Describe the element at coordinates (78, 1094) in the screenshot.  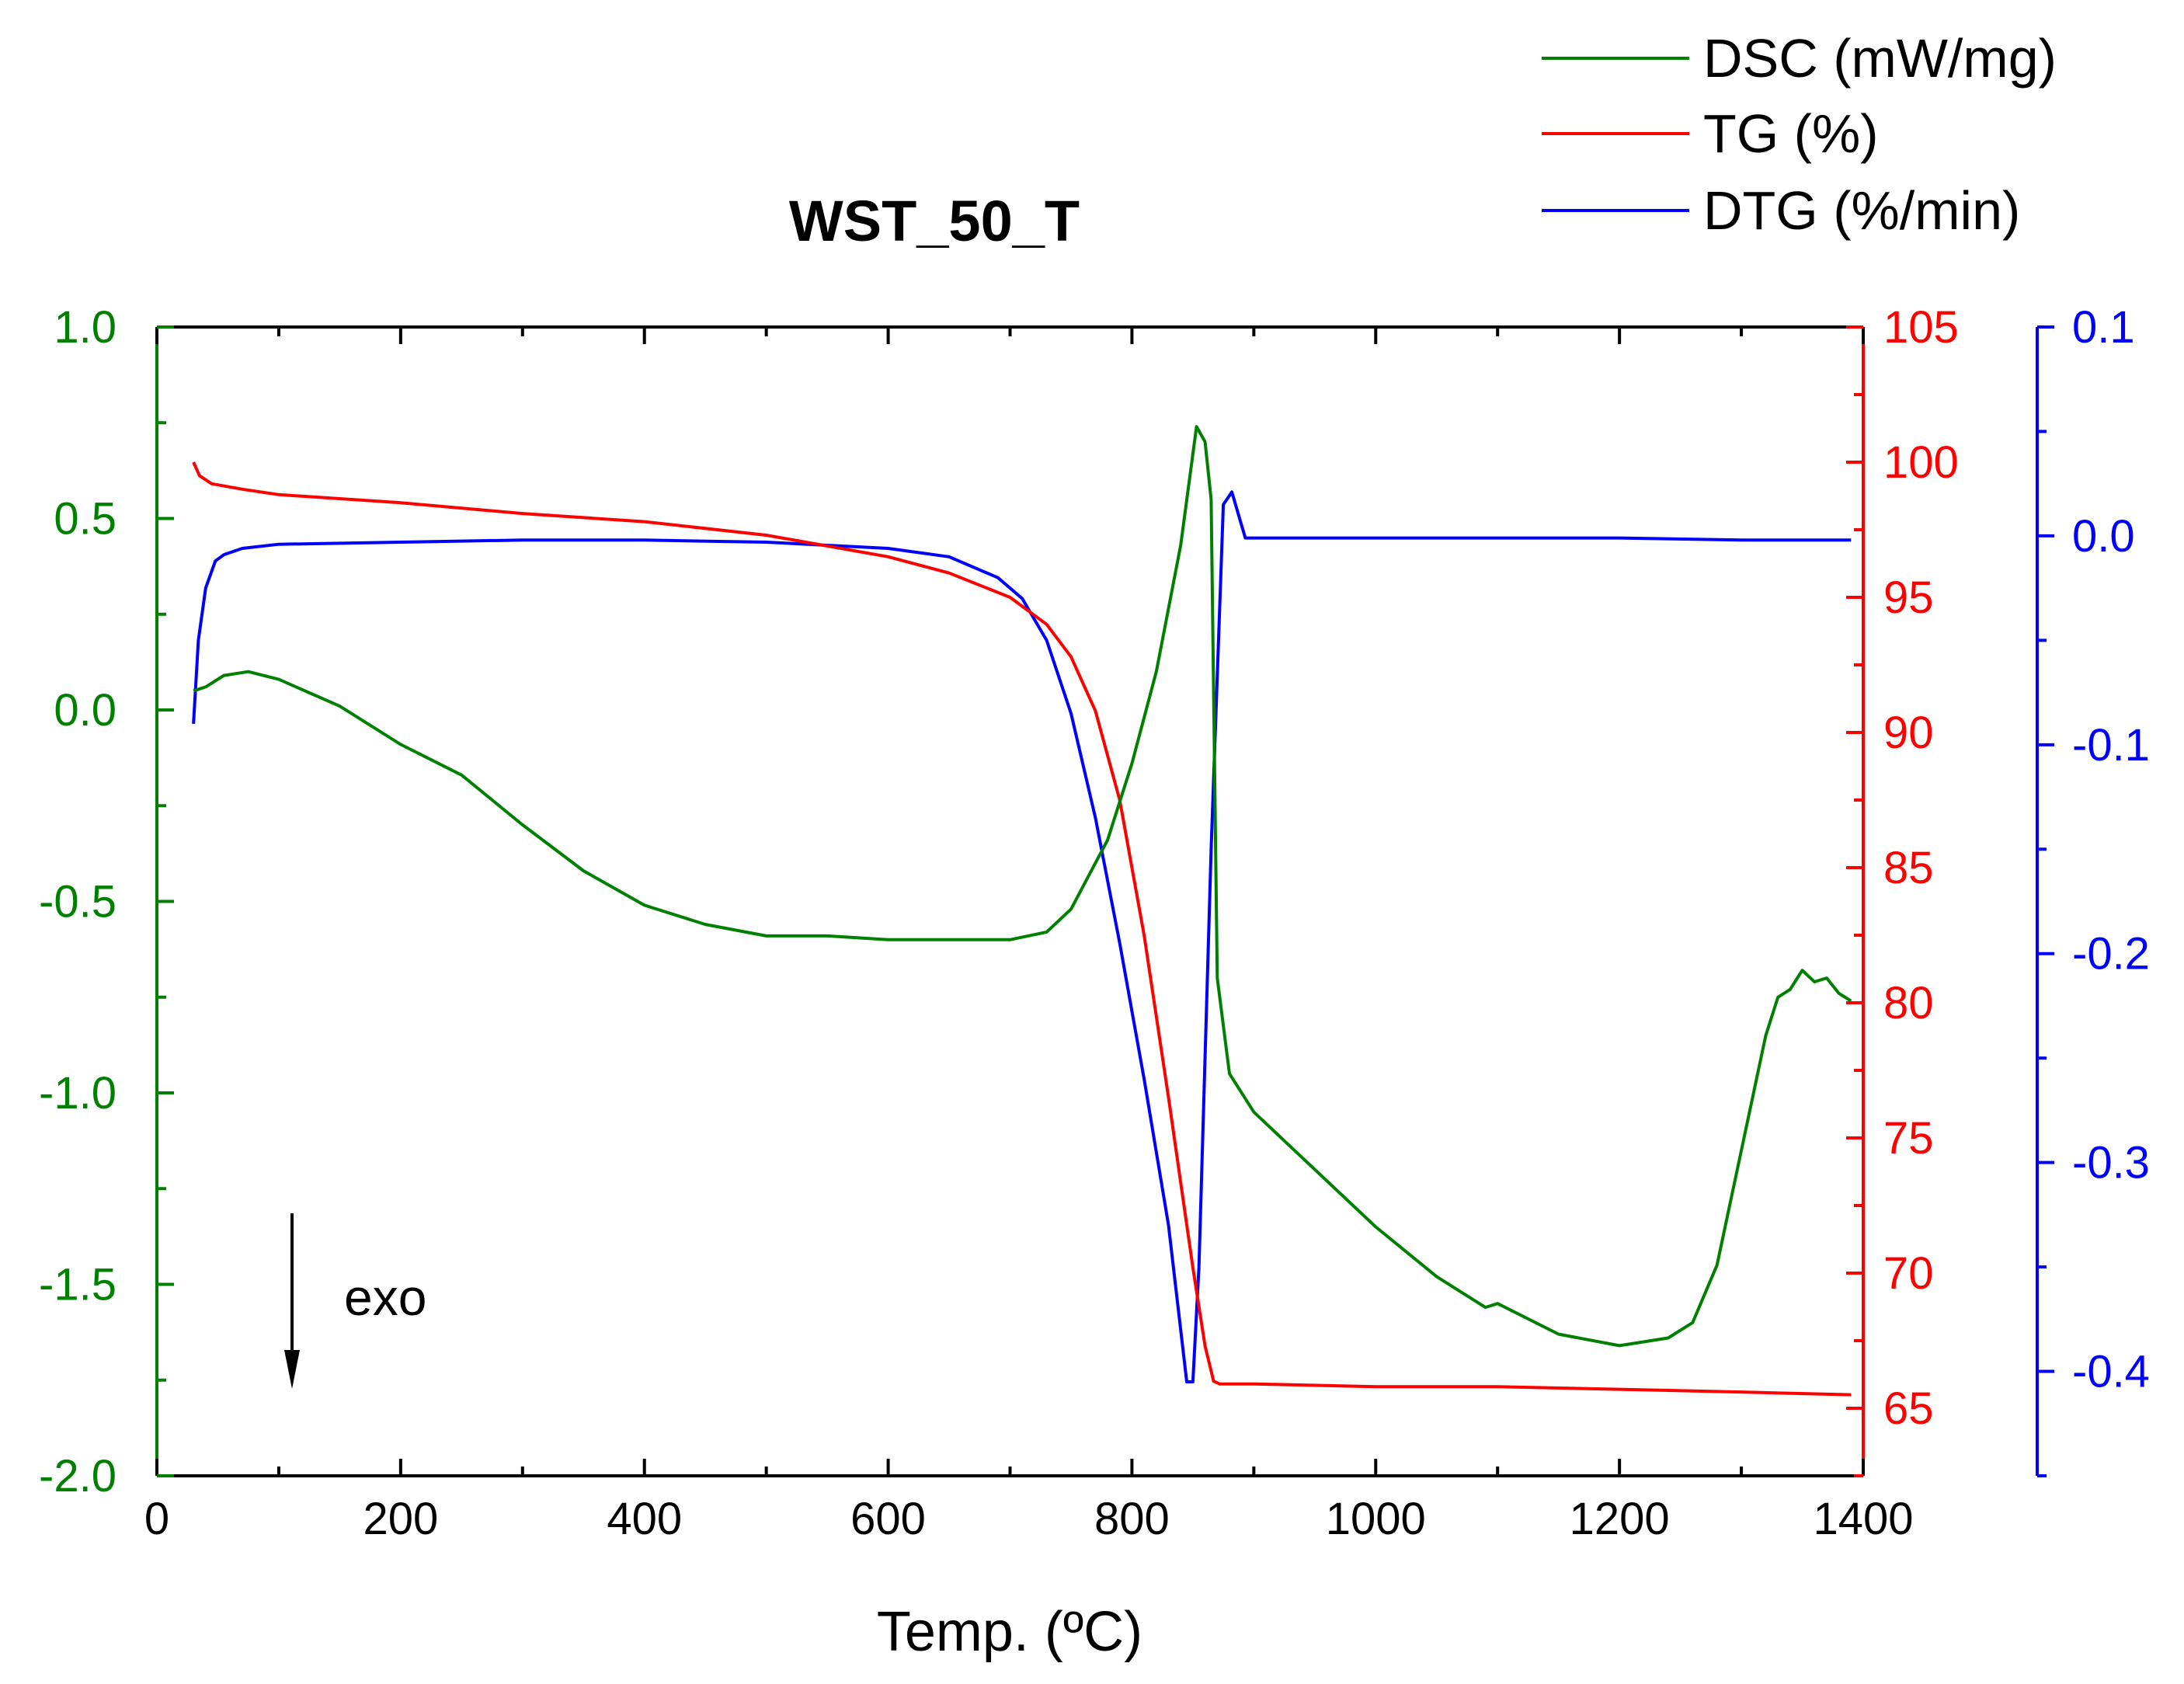
I see `dsc-tick-label: -1.0` at that location.